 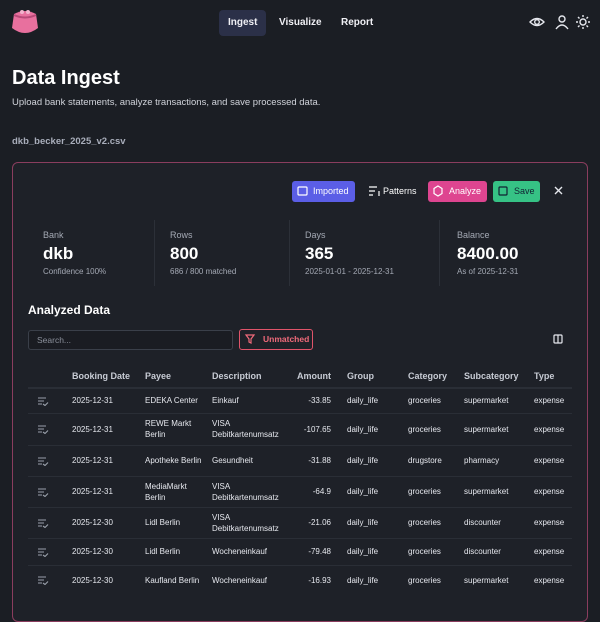 What do you see at coordinates (544, 376) in the screenshot?
I see `column-header: Type` at bounding box center [544, 376].